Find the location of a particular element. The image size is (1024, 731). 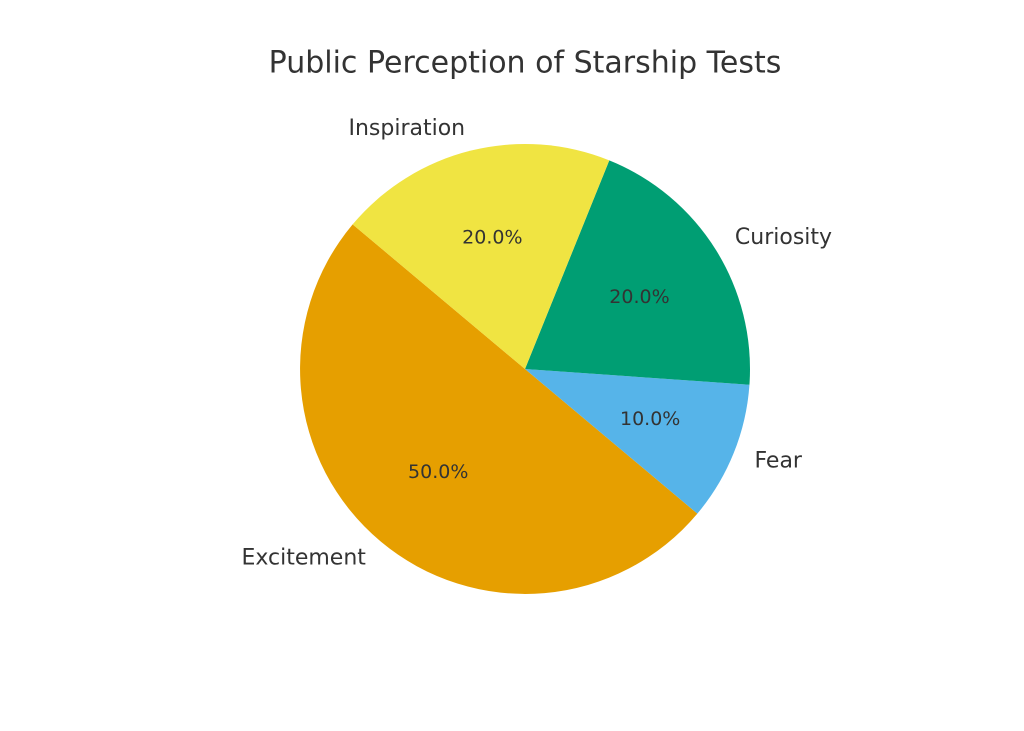

chart-title: Public Perception of Starship Tests is located at coordinates (525, 63).